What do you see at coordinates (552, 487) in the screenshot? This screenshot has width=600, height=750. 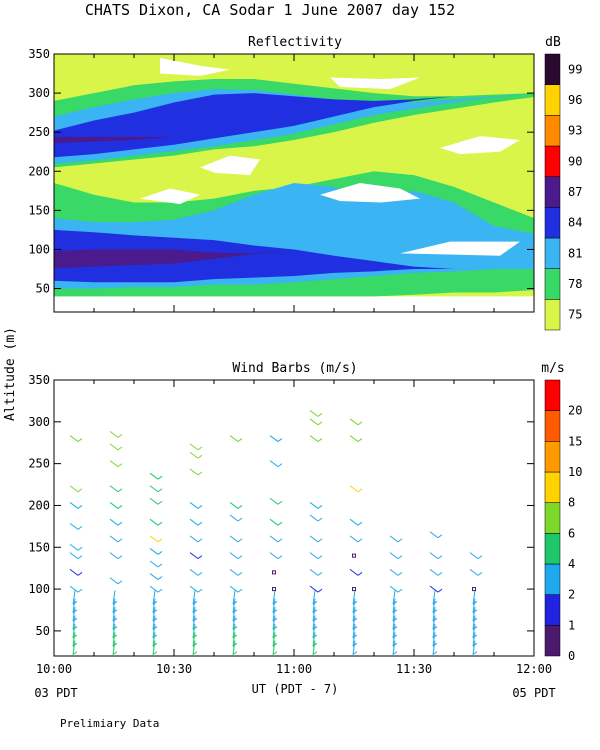 I see `colorbar-swatch-8-ms` at bounding box center [552, 487].